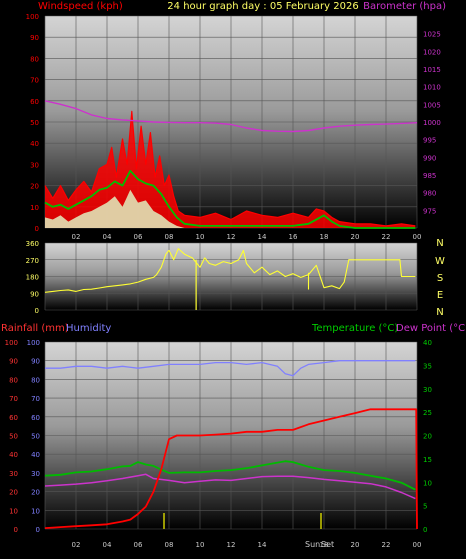  Describe the element at coordinates (429, 158) in the screenshot. I see `barometer-ytick-label: 990` at that location.